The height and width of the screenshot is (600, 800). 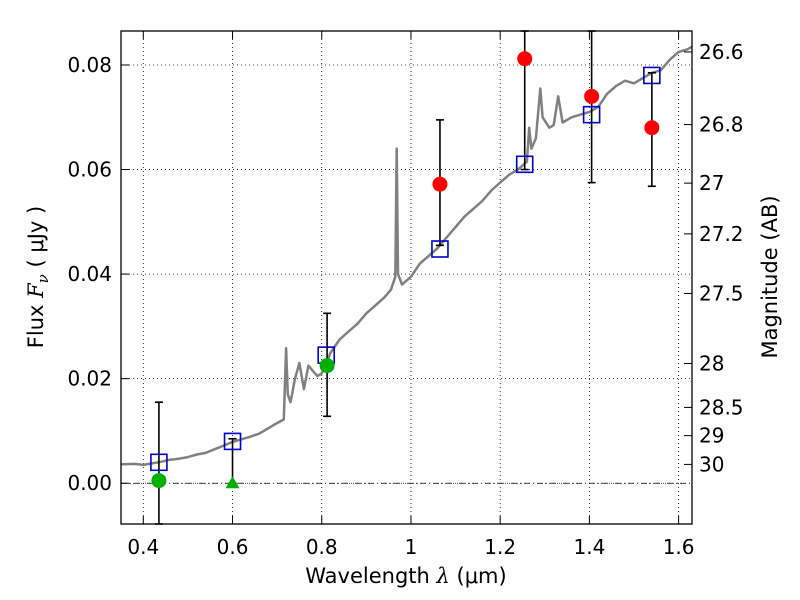 I want to click on y2-axis-title: Magnitude (AB), so click(x=770, y=276).